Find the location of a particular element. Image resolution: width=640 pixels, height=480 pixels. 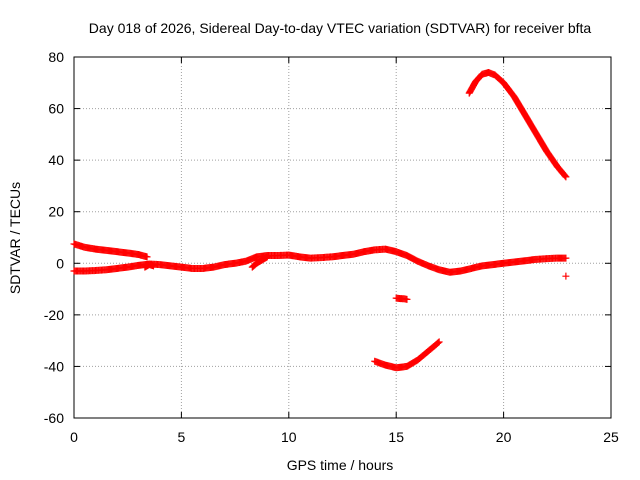

series-track-b is located at coordinates (320, 260).